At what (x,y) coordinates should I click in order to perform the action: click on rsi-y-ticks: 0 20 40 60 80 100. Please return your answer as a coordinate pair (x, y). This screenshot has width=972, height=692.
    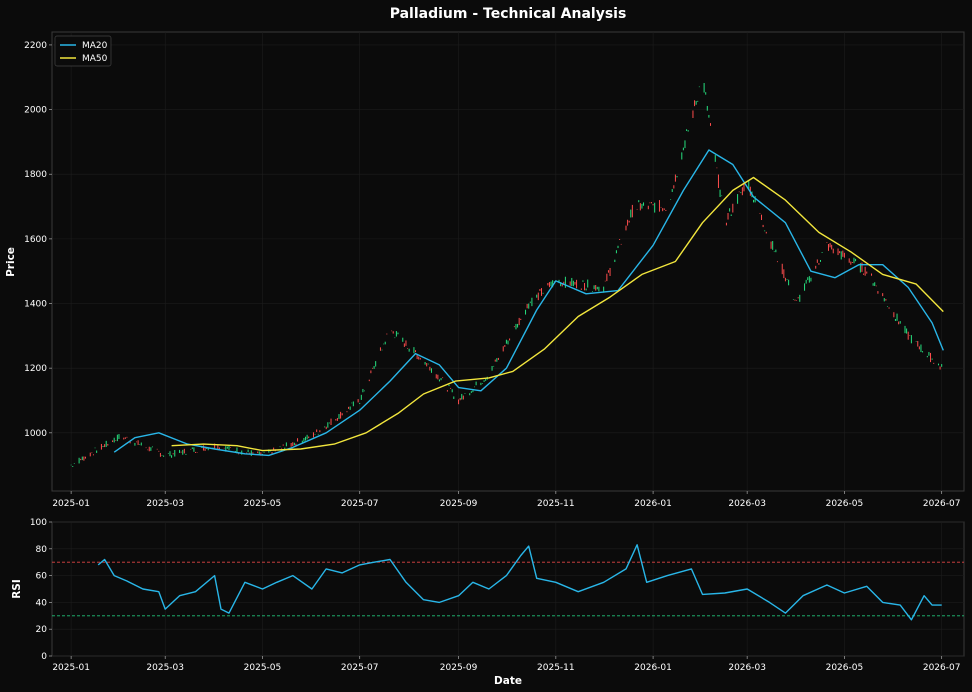
    Looking at the image, I should click on (41, 590).